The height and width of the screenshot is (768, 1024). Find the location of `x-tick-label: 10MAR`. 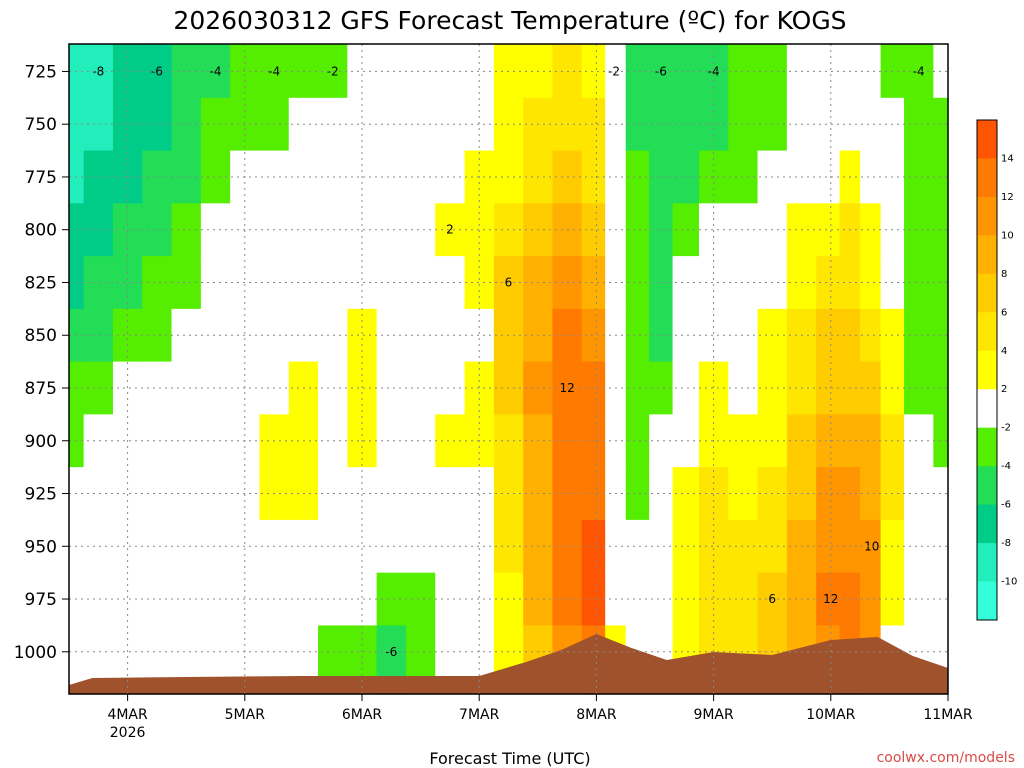

x-tick-label: 10MAR is located at coordinates (830, 715).